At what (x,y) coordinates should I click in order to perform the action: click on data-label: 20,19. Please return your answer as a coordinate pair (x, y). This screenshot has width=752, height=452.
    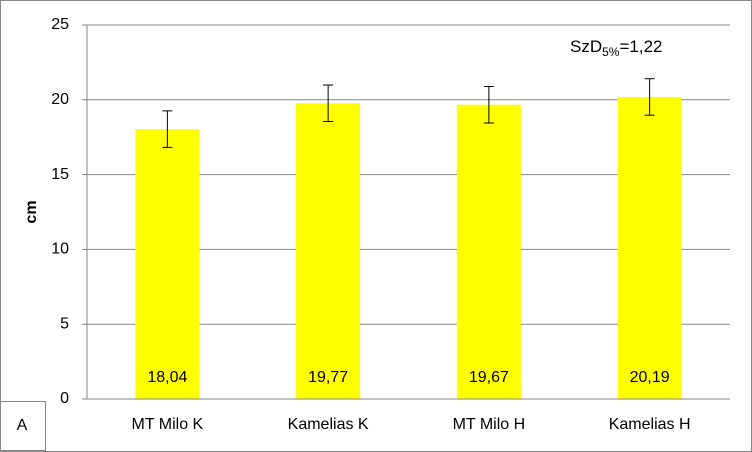
    Looking at the image, I should click on (650, 377).